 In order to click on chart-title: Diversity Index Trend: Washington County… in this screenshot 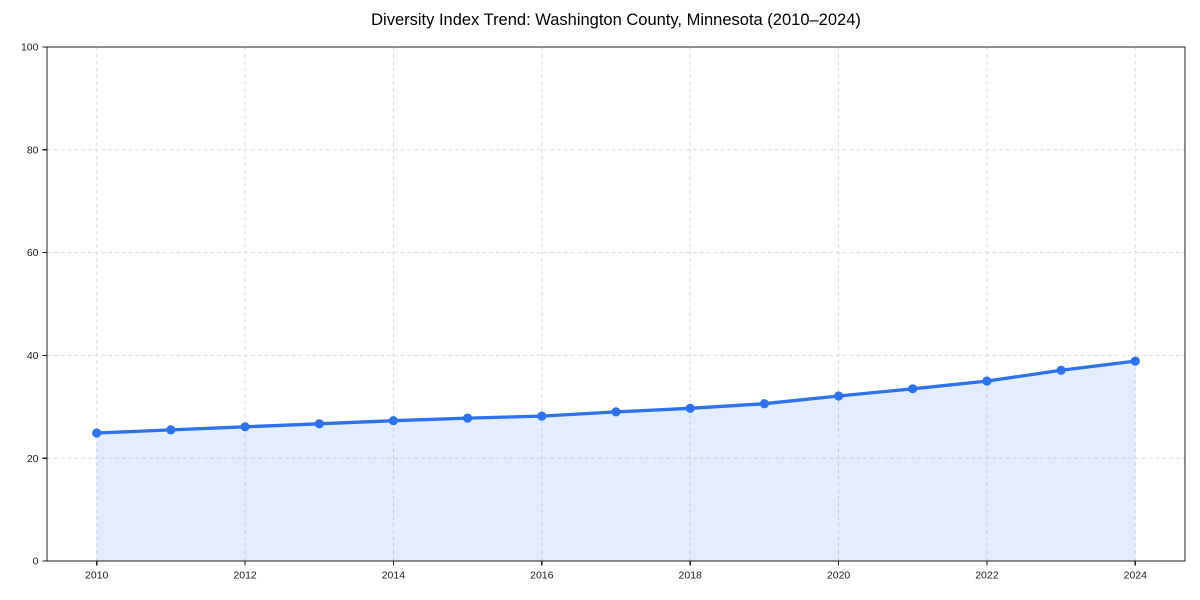, I will do `click(616, 20)`.